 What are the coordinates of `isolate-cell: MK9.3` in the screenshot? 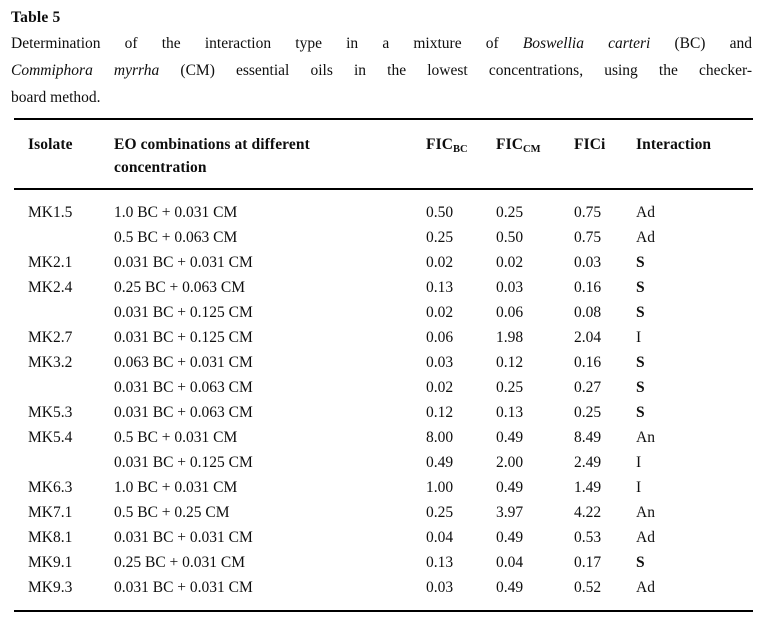 It's located at (50, 587).